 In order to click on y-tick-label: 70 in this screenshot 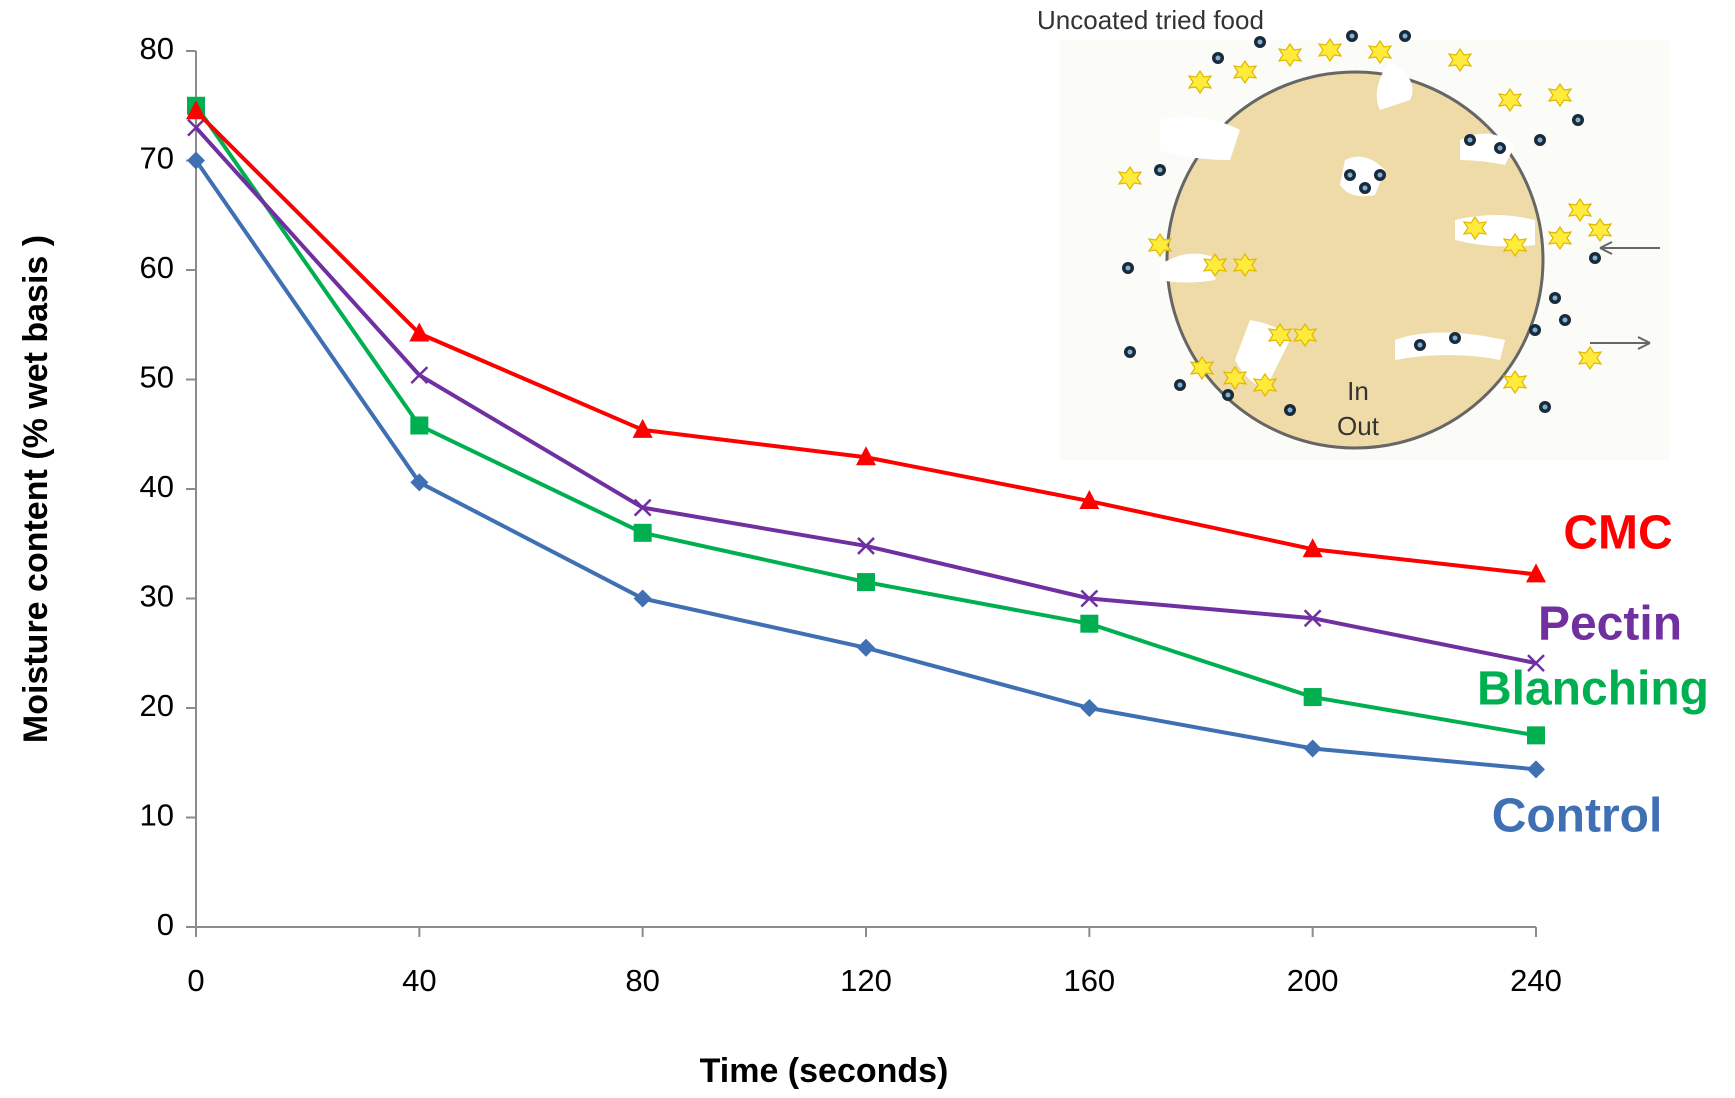, I will do `click(157, 158)`.